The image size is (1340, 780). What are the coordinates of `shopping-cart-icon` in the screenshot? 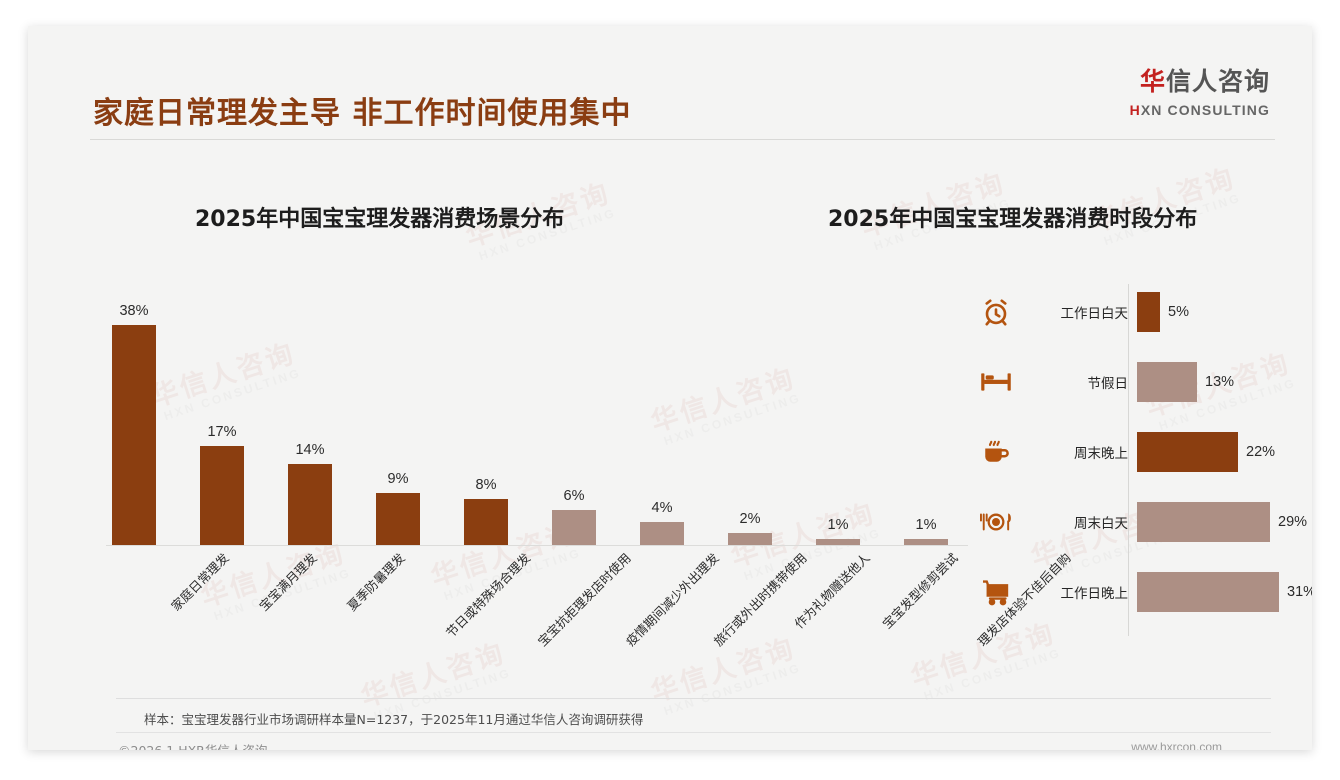 It's located at (996, 592).